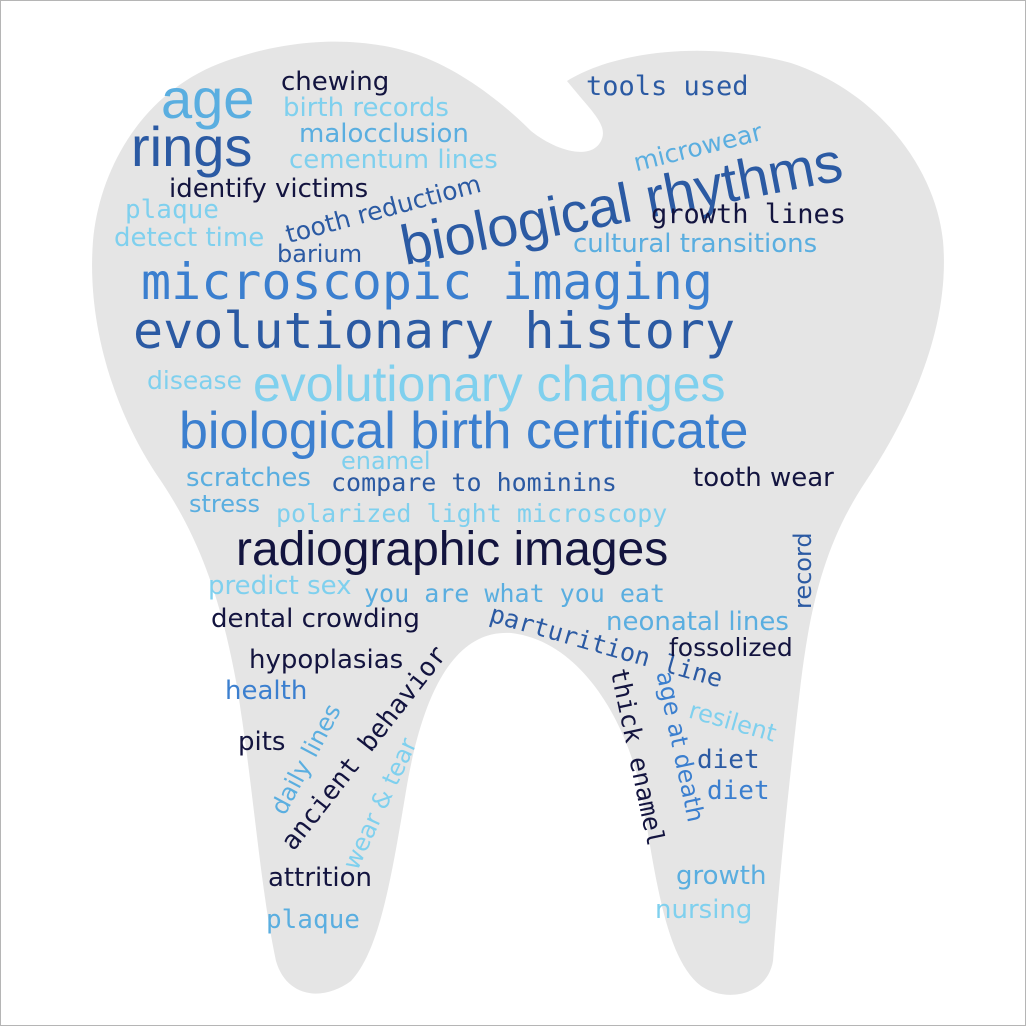  Describe the element at coordinates (452, 549) in the screenshot. I see `word-radiographic-images: radiographic images` at that location.